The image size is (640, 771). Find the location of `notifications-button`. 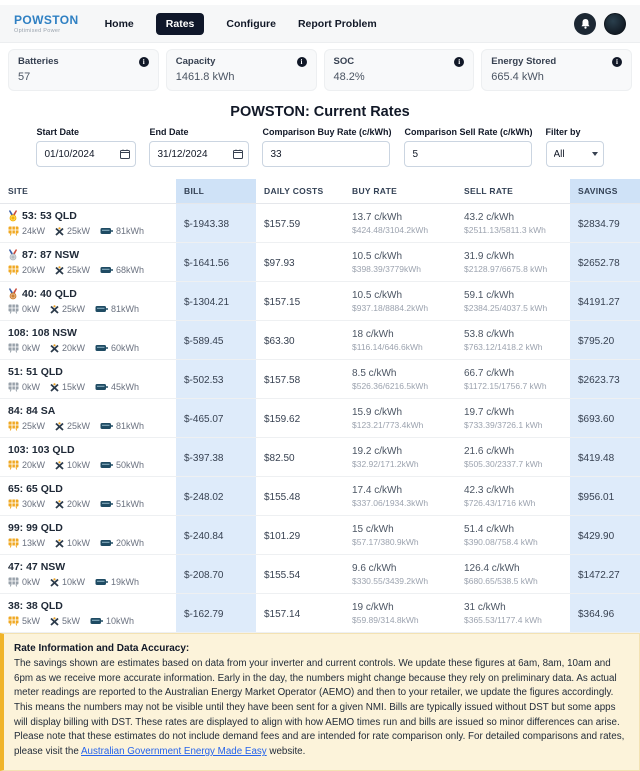

notifications-button is located at coordinates (585, 23).